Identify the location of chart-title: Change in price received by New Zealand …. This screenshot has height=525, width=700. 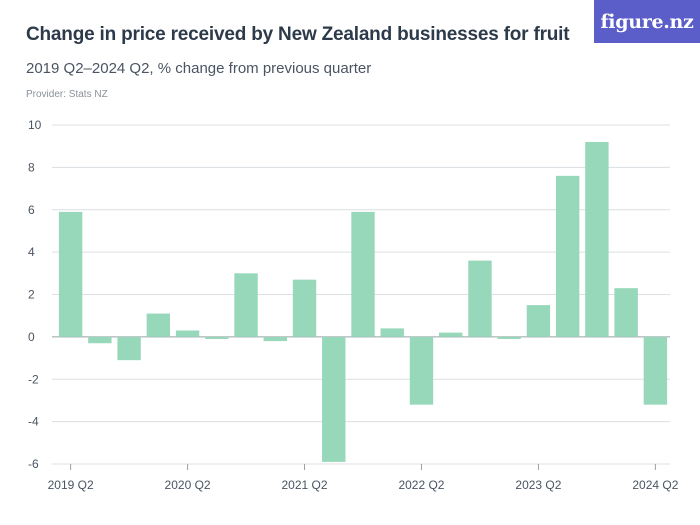
(298, 34).